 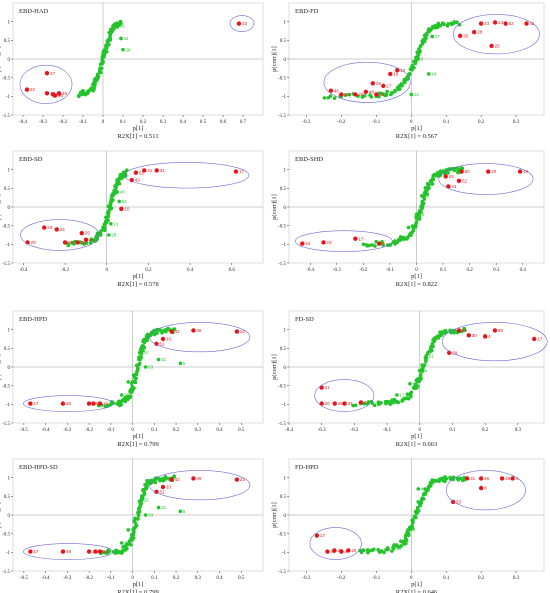 I want to click on y-tick-label: -1.5, so click(x=6, y=572).